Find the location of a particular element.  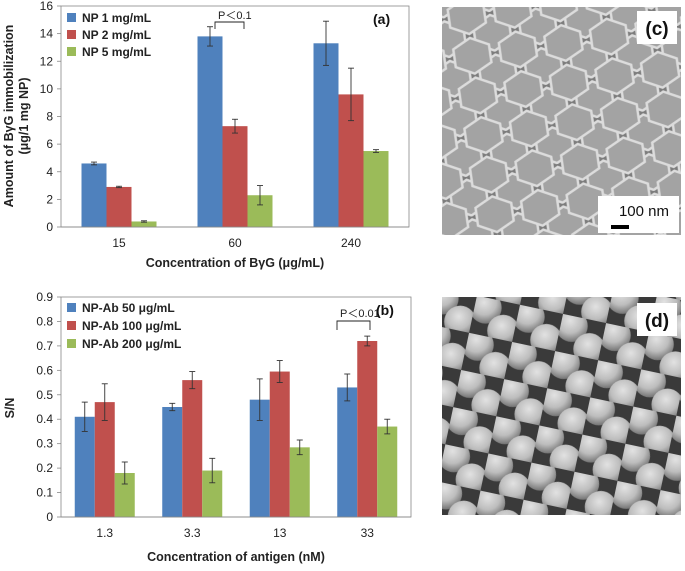

chart-a-ytick-label: 2 is located at coordinates (49, 199).